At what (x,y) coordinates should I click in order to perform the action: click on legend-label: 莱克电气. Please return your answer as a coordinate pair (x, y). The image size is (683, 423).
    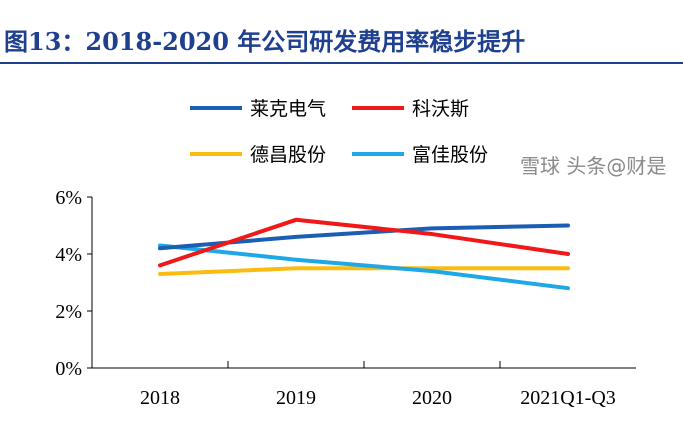
    Looking at the image, I should click on (288, 109).